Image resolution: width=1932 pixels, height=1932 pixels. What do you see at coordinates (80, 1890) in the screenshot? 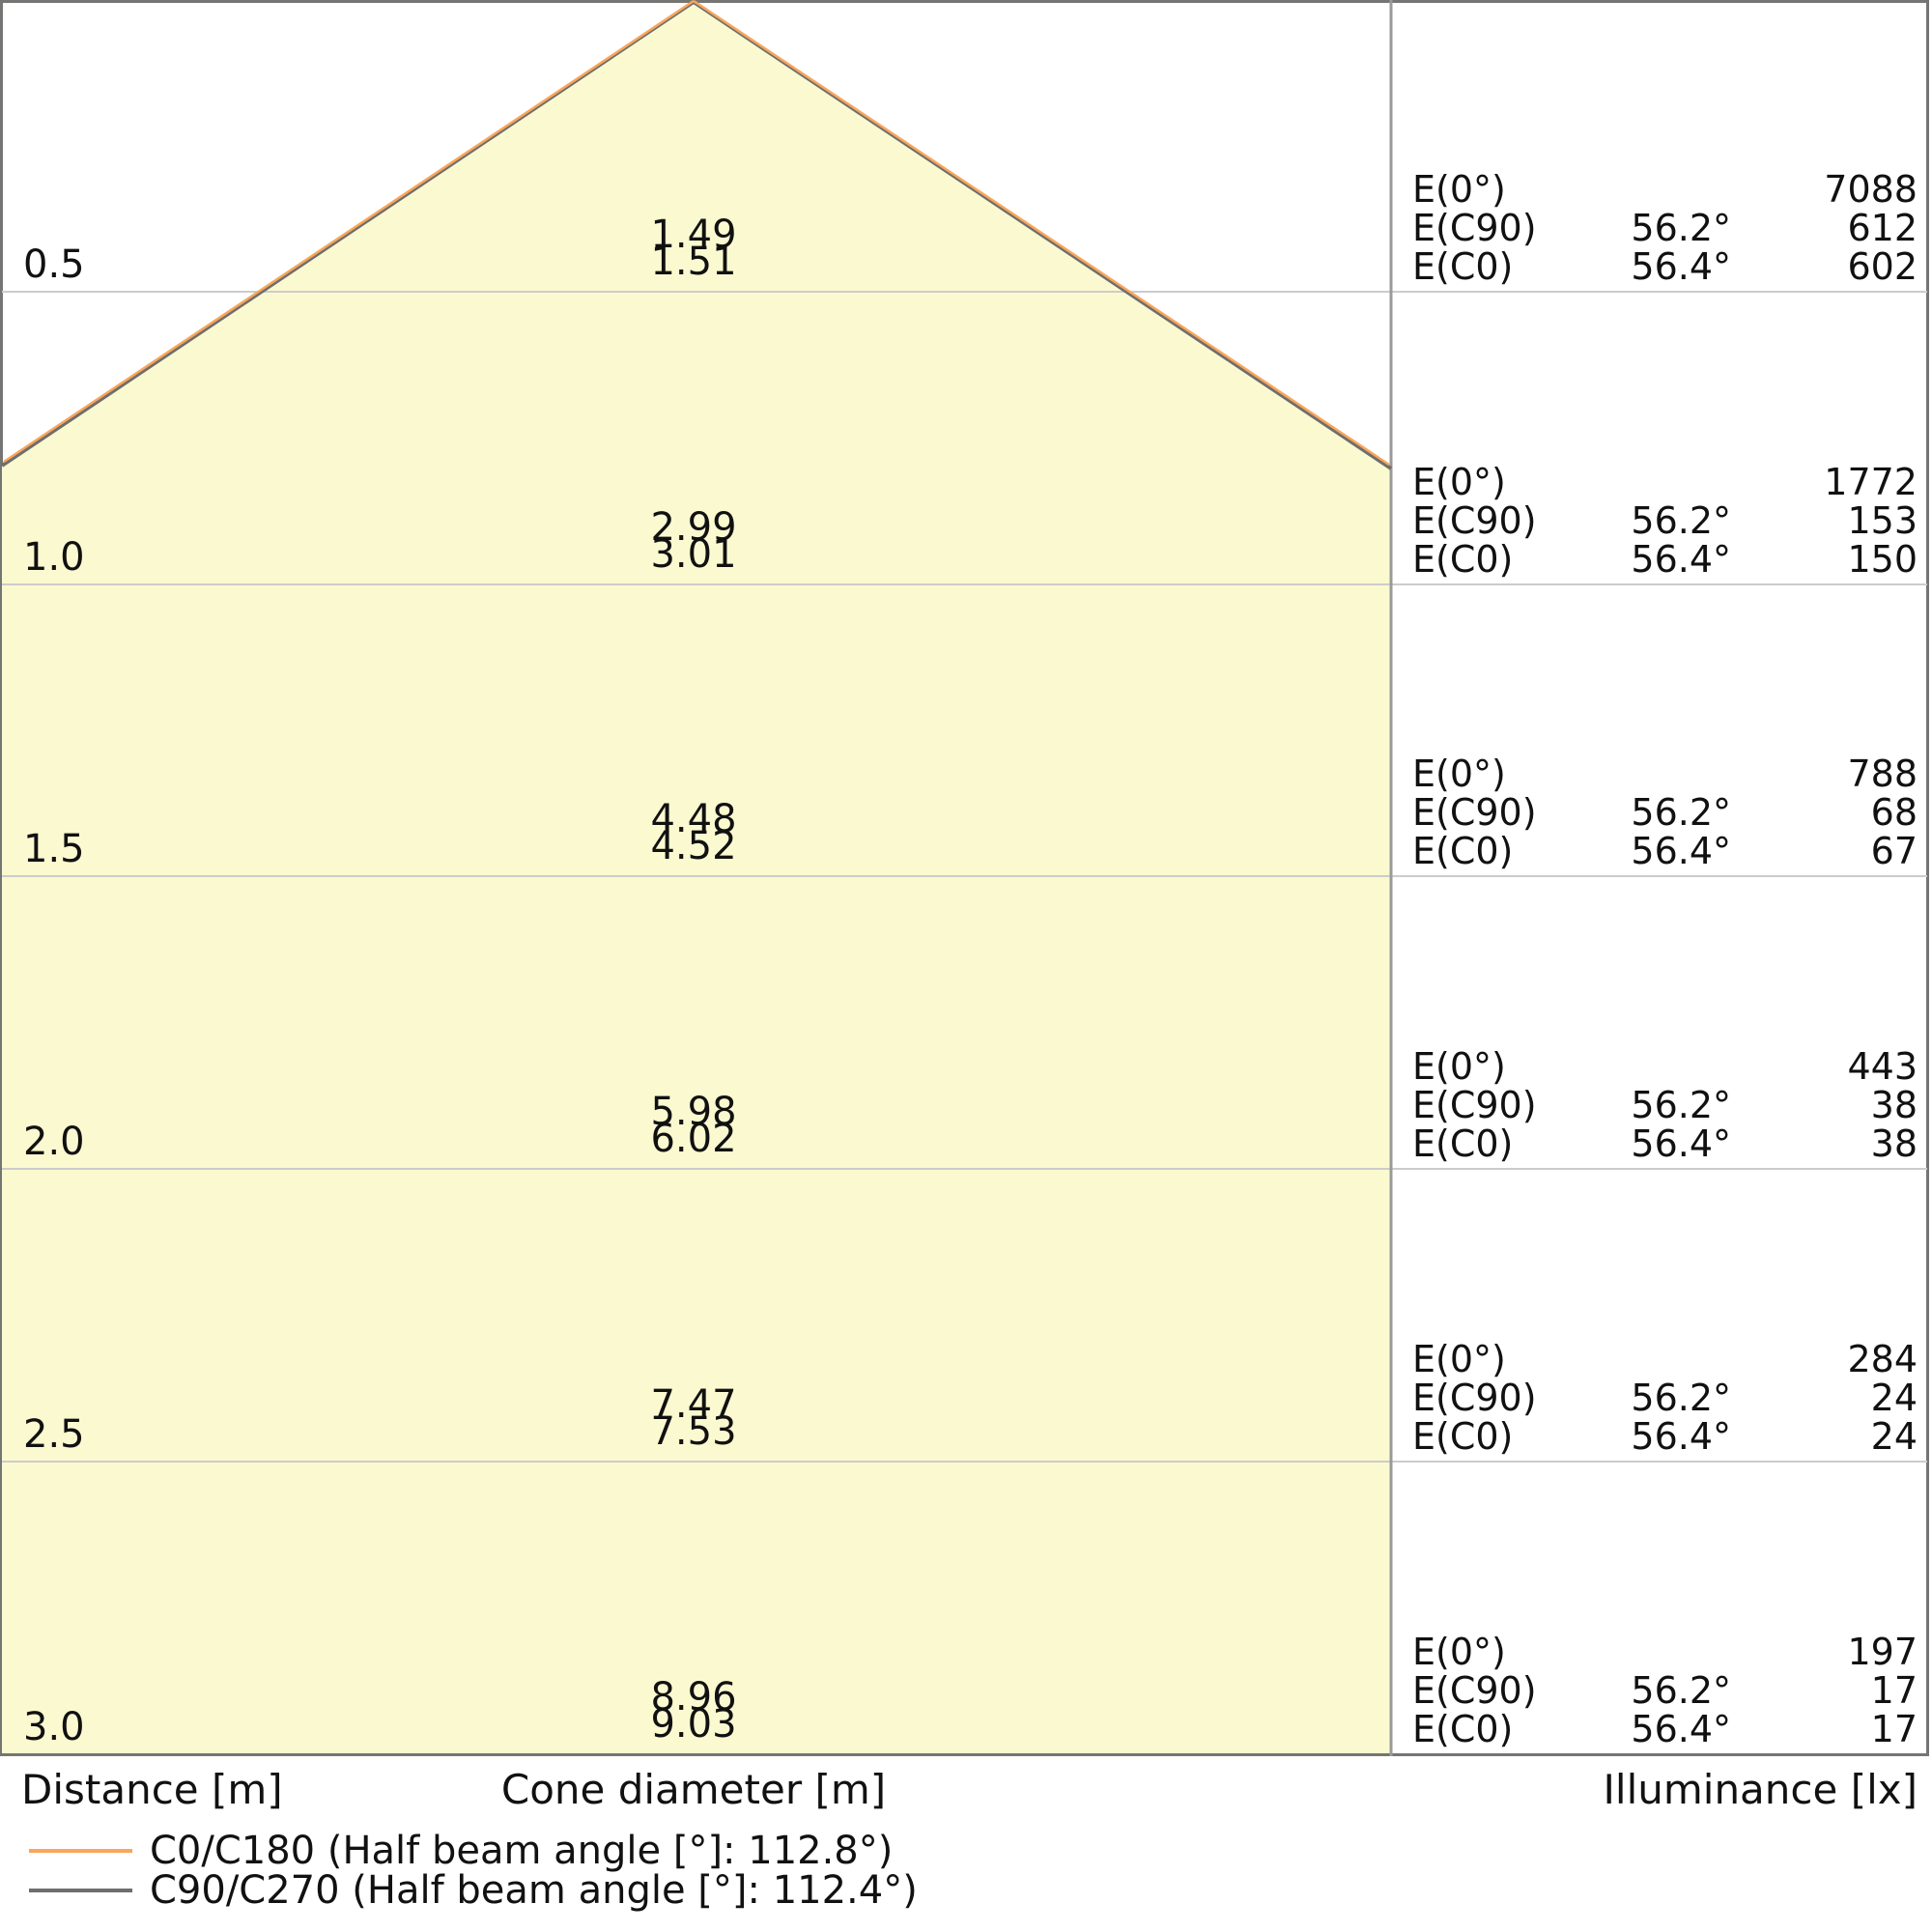
I see `legend-line-c90-icon` at bounding box center [80, 1890].